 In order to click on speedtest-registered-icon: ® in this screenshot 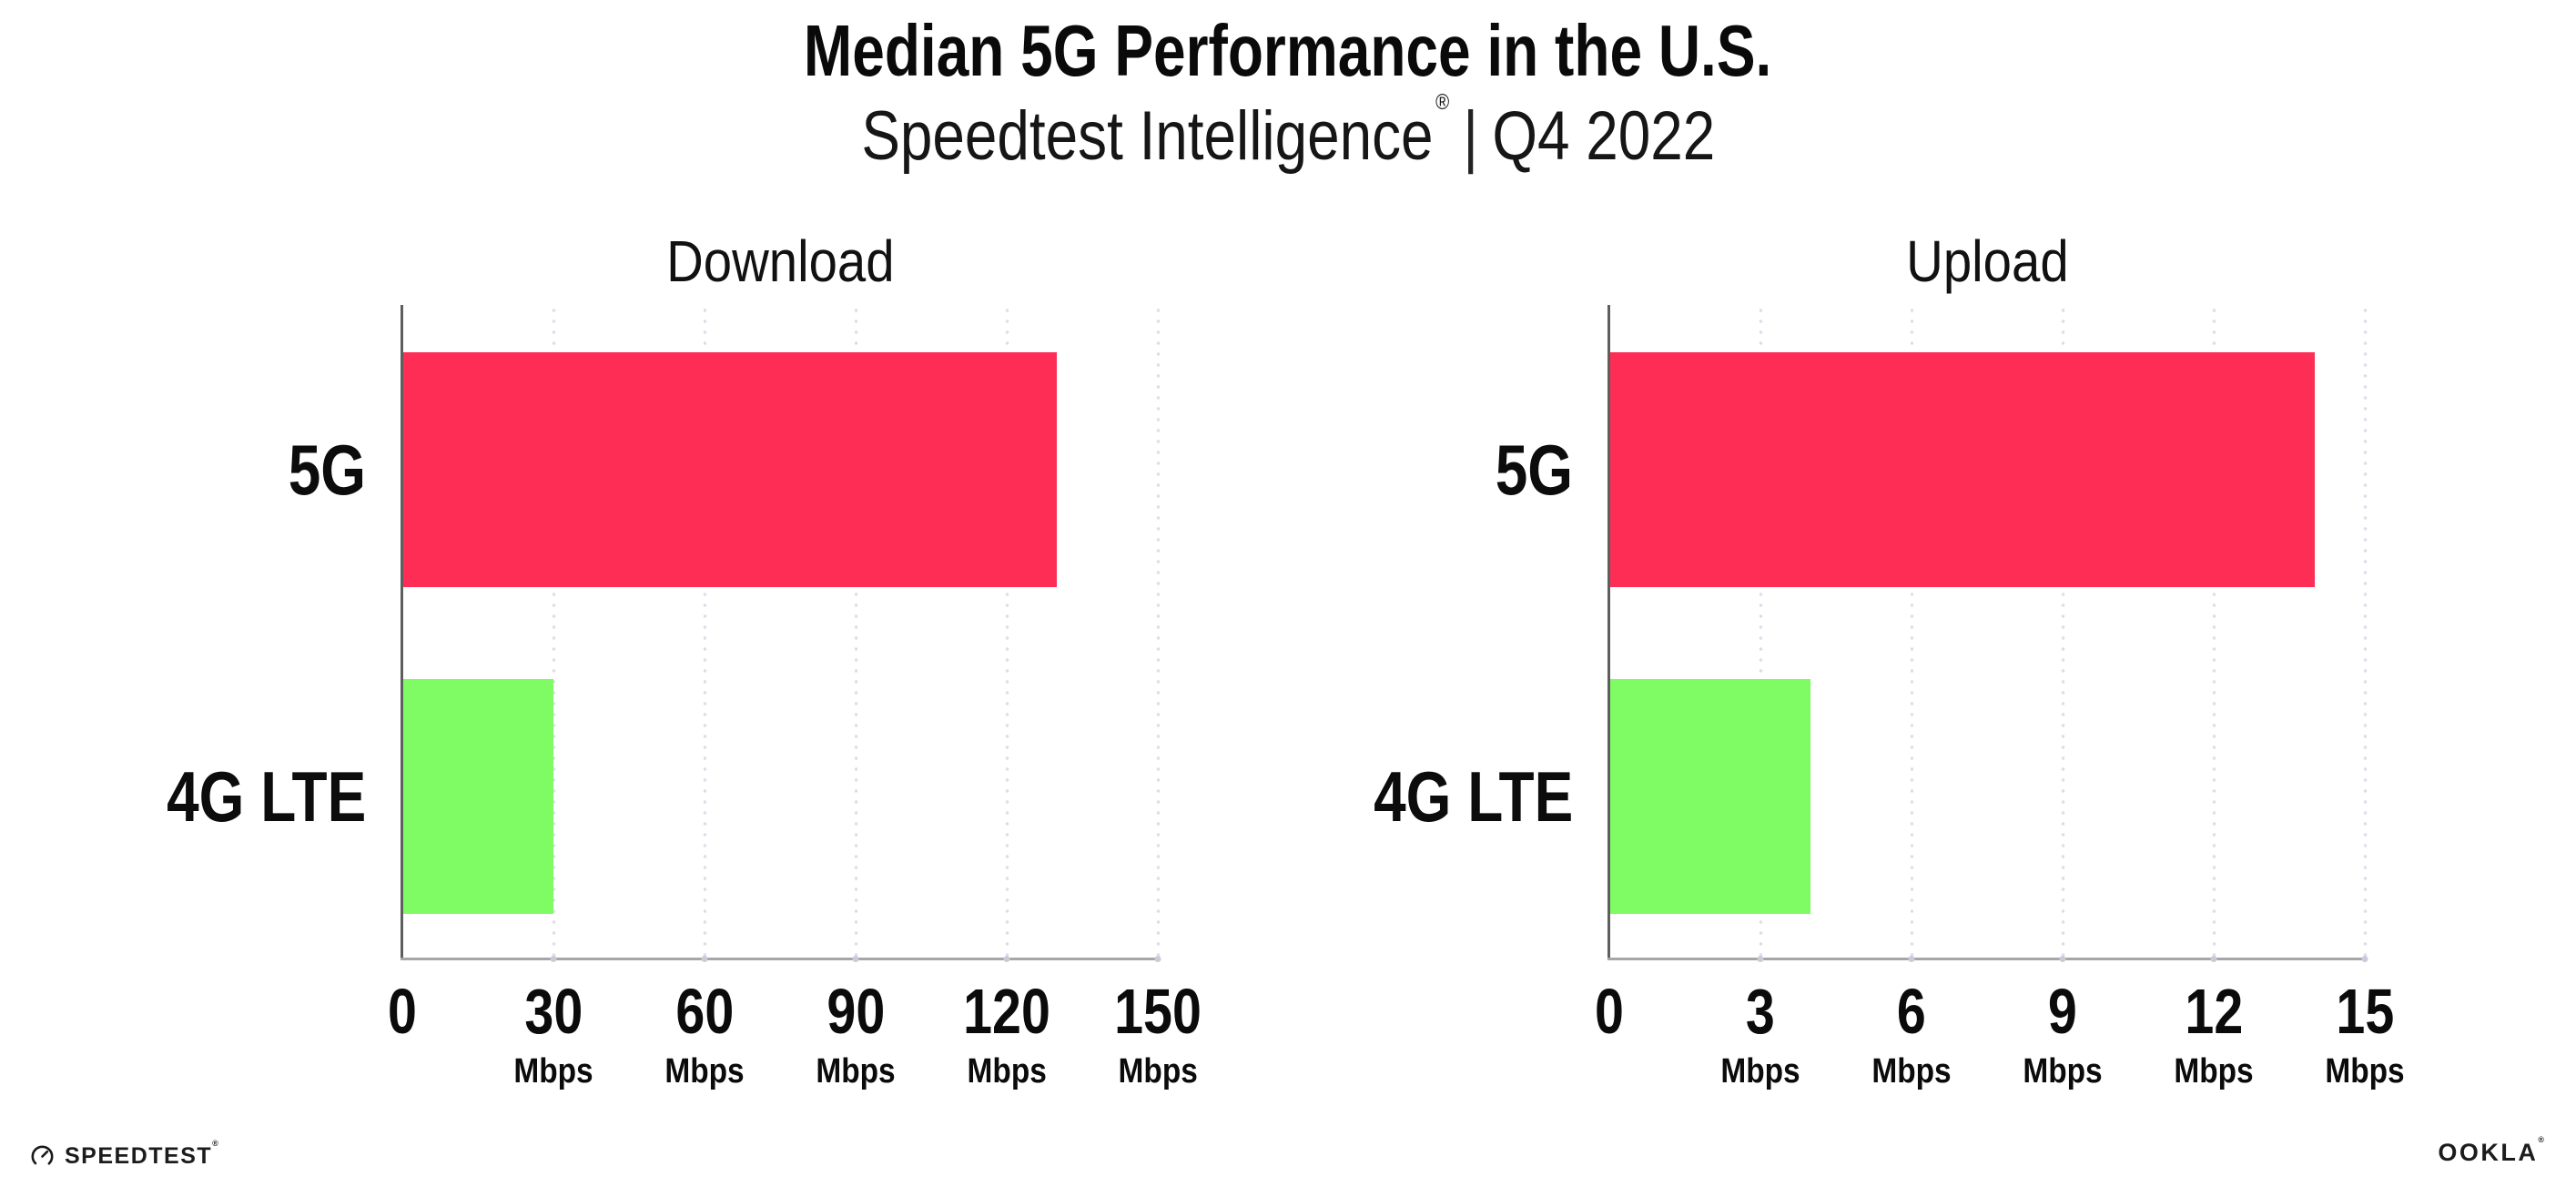, I will do `click(215, 1144)`.